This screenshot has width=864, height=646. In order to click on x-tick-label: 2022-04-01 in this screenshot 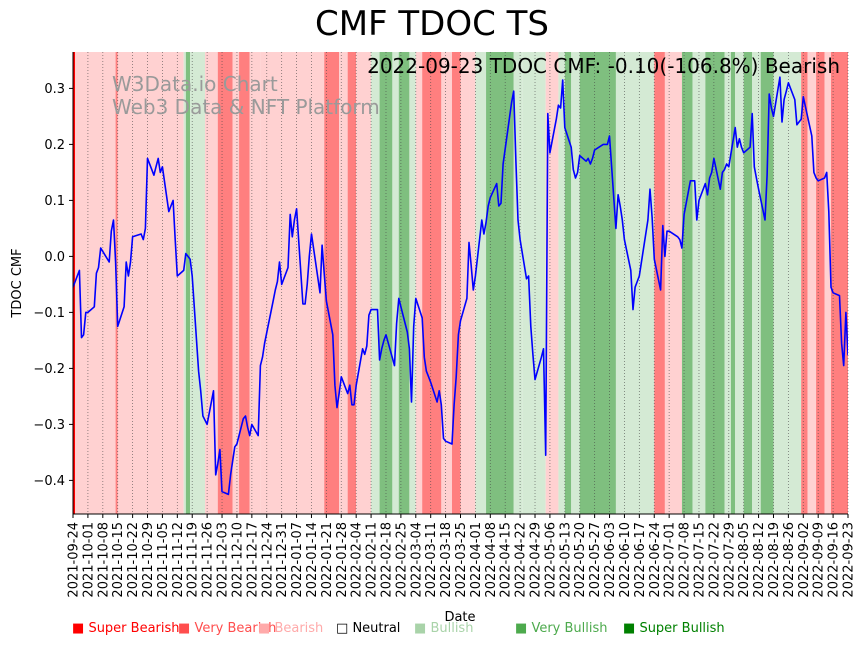, I will do `click(476, 560)`.